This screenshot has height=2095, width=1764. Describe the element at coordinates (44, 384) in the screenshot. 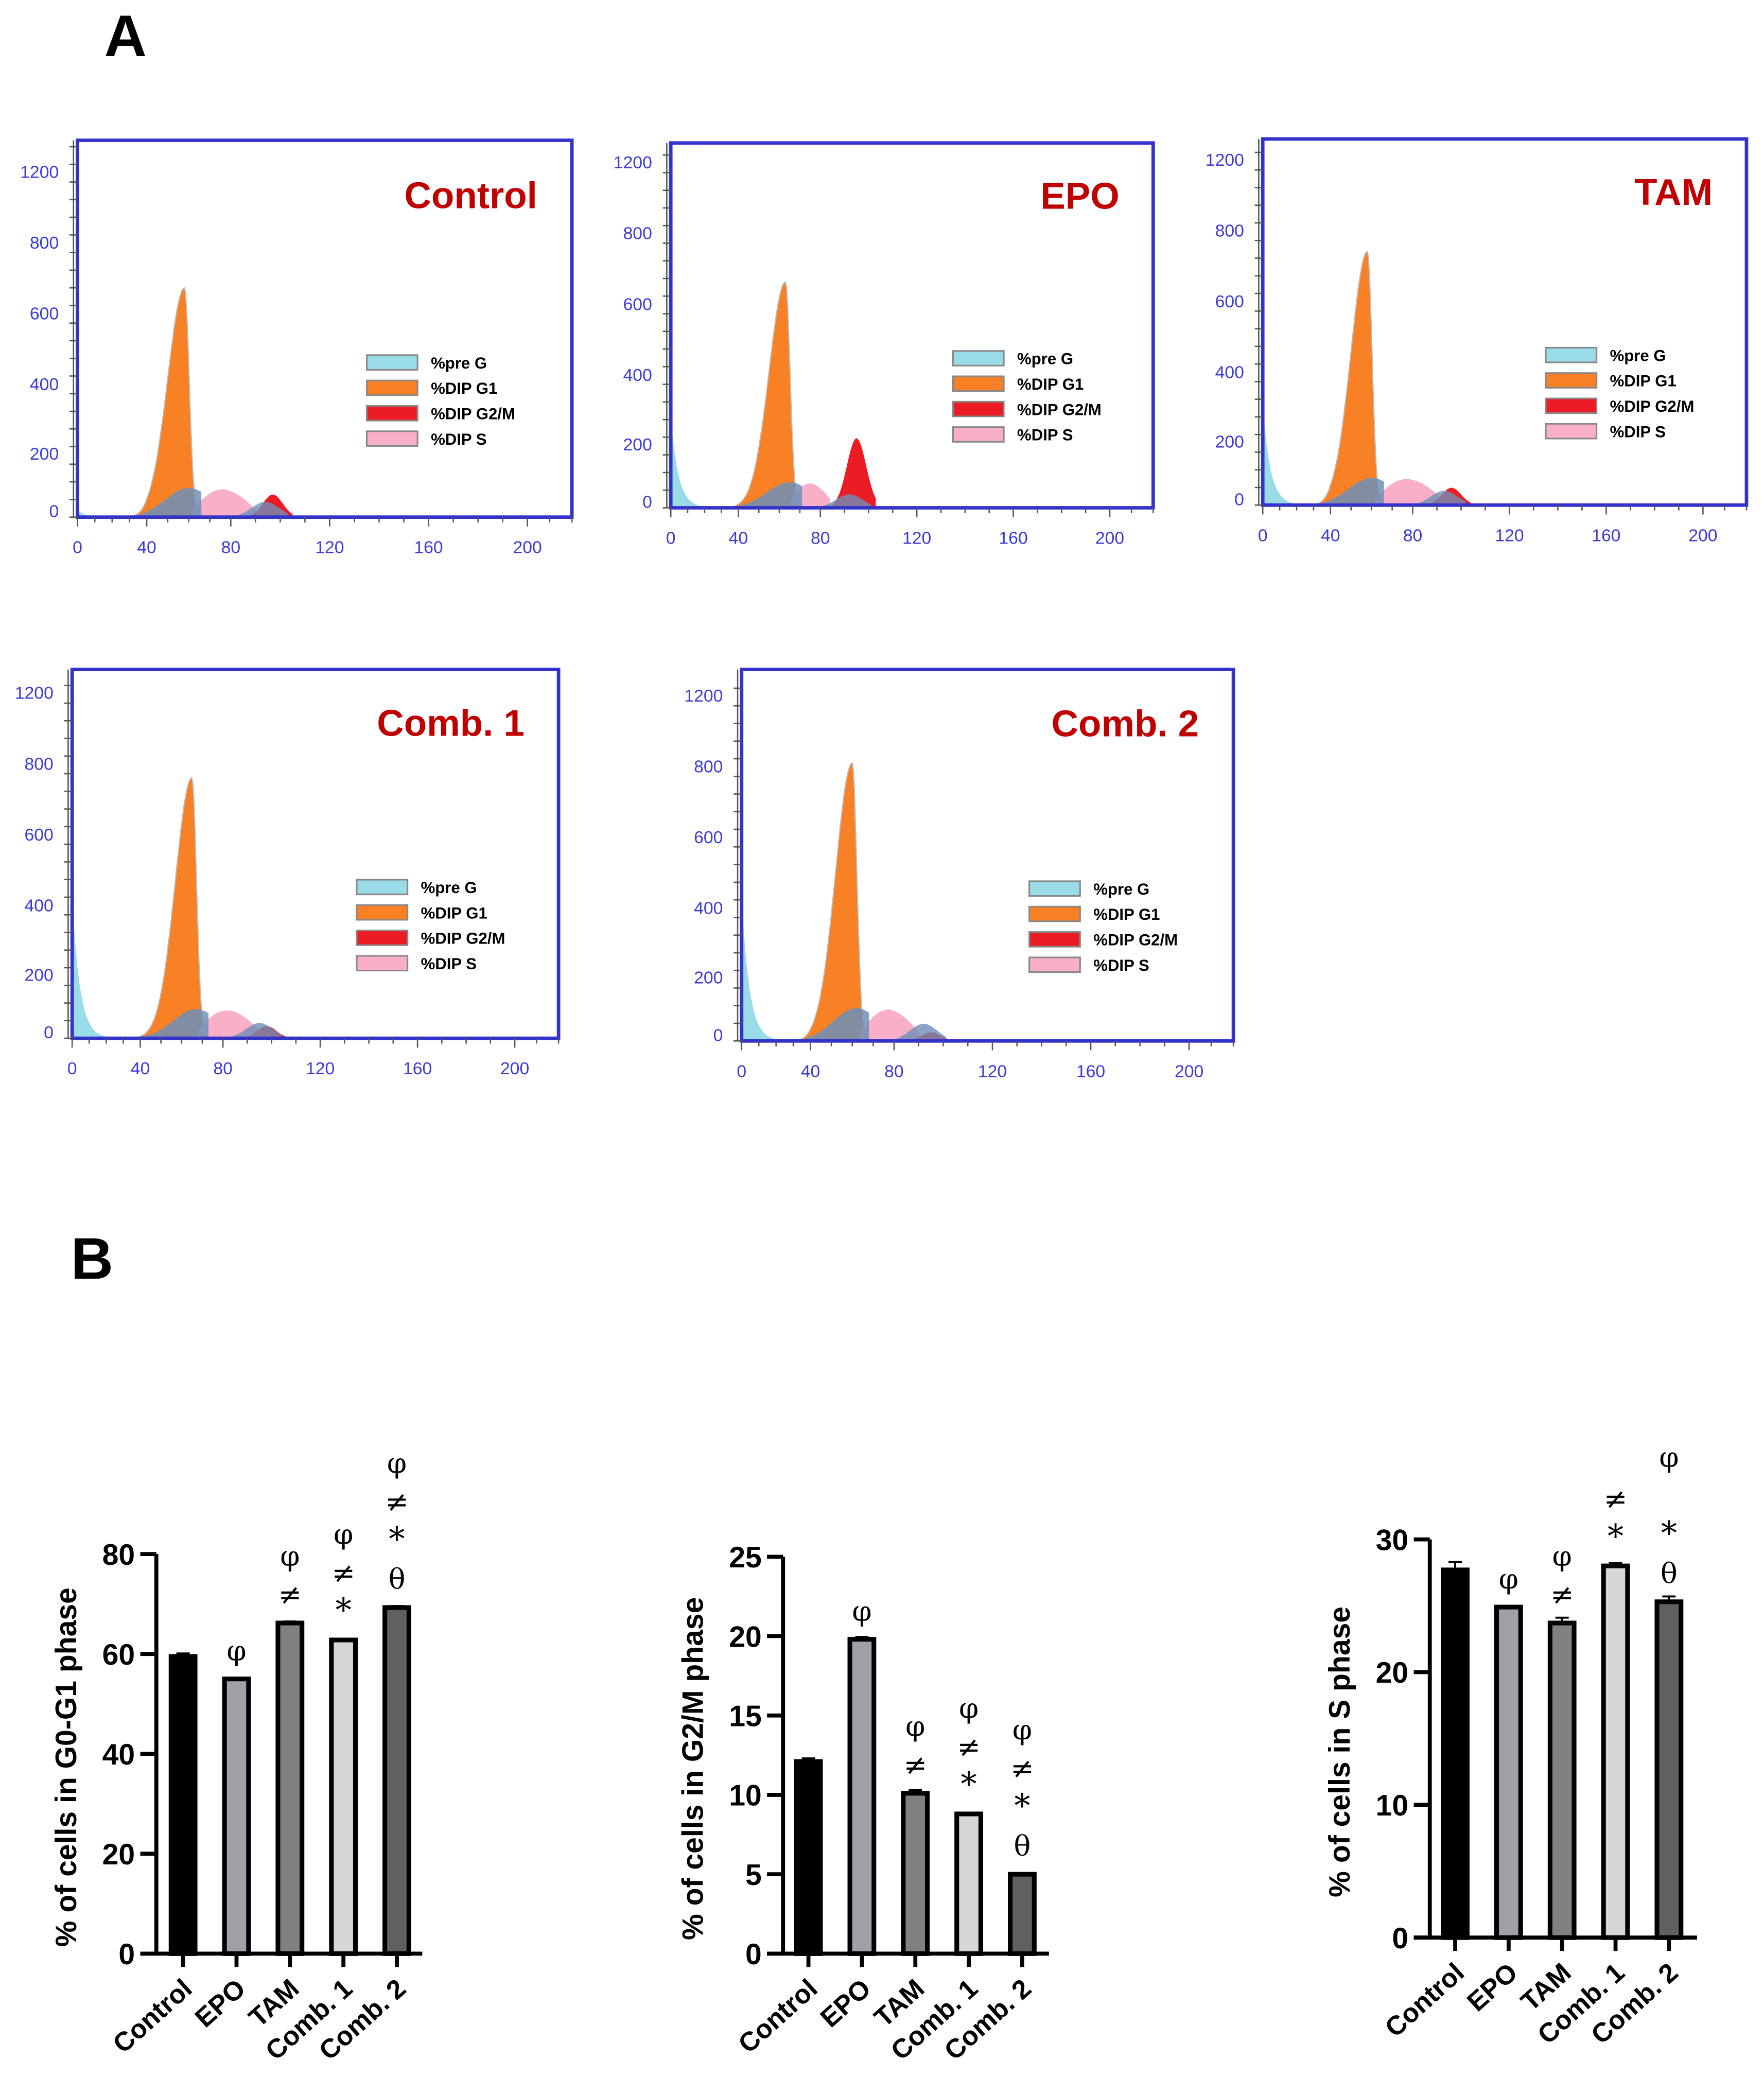

I see `y-tick-label: 400` at that location.